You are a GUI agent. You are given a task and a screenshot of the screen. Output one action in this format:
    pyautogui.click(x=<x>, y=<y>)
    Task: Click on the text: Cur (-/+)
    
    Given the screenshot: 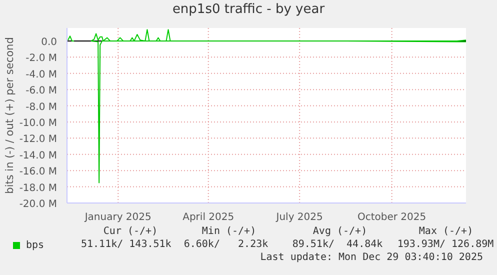 What is the action you would take?
    pyautogui.click(x=130, y=232)
    